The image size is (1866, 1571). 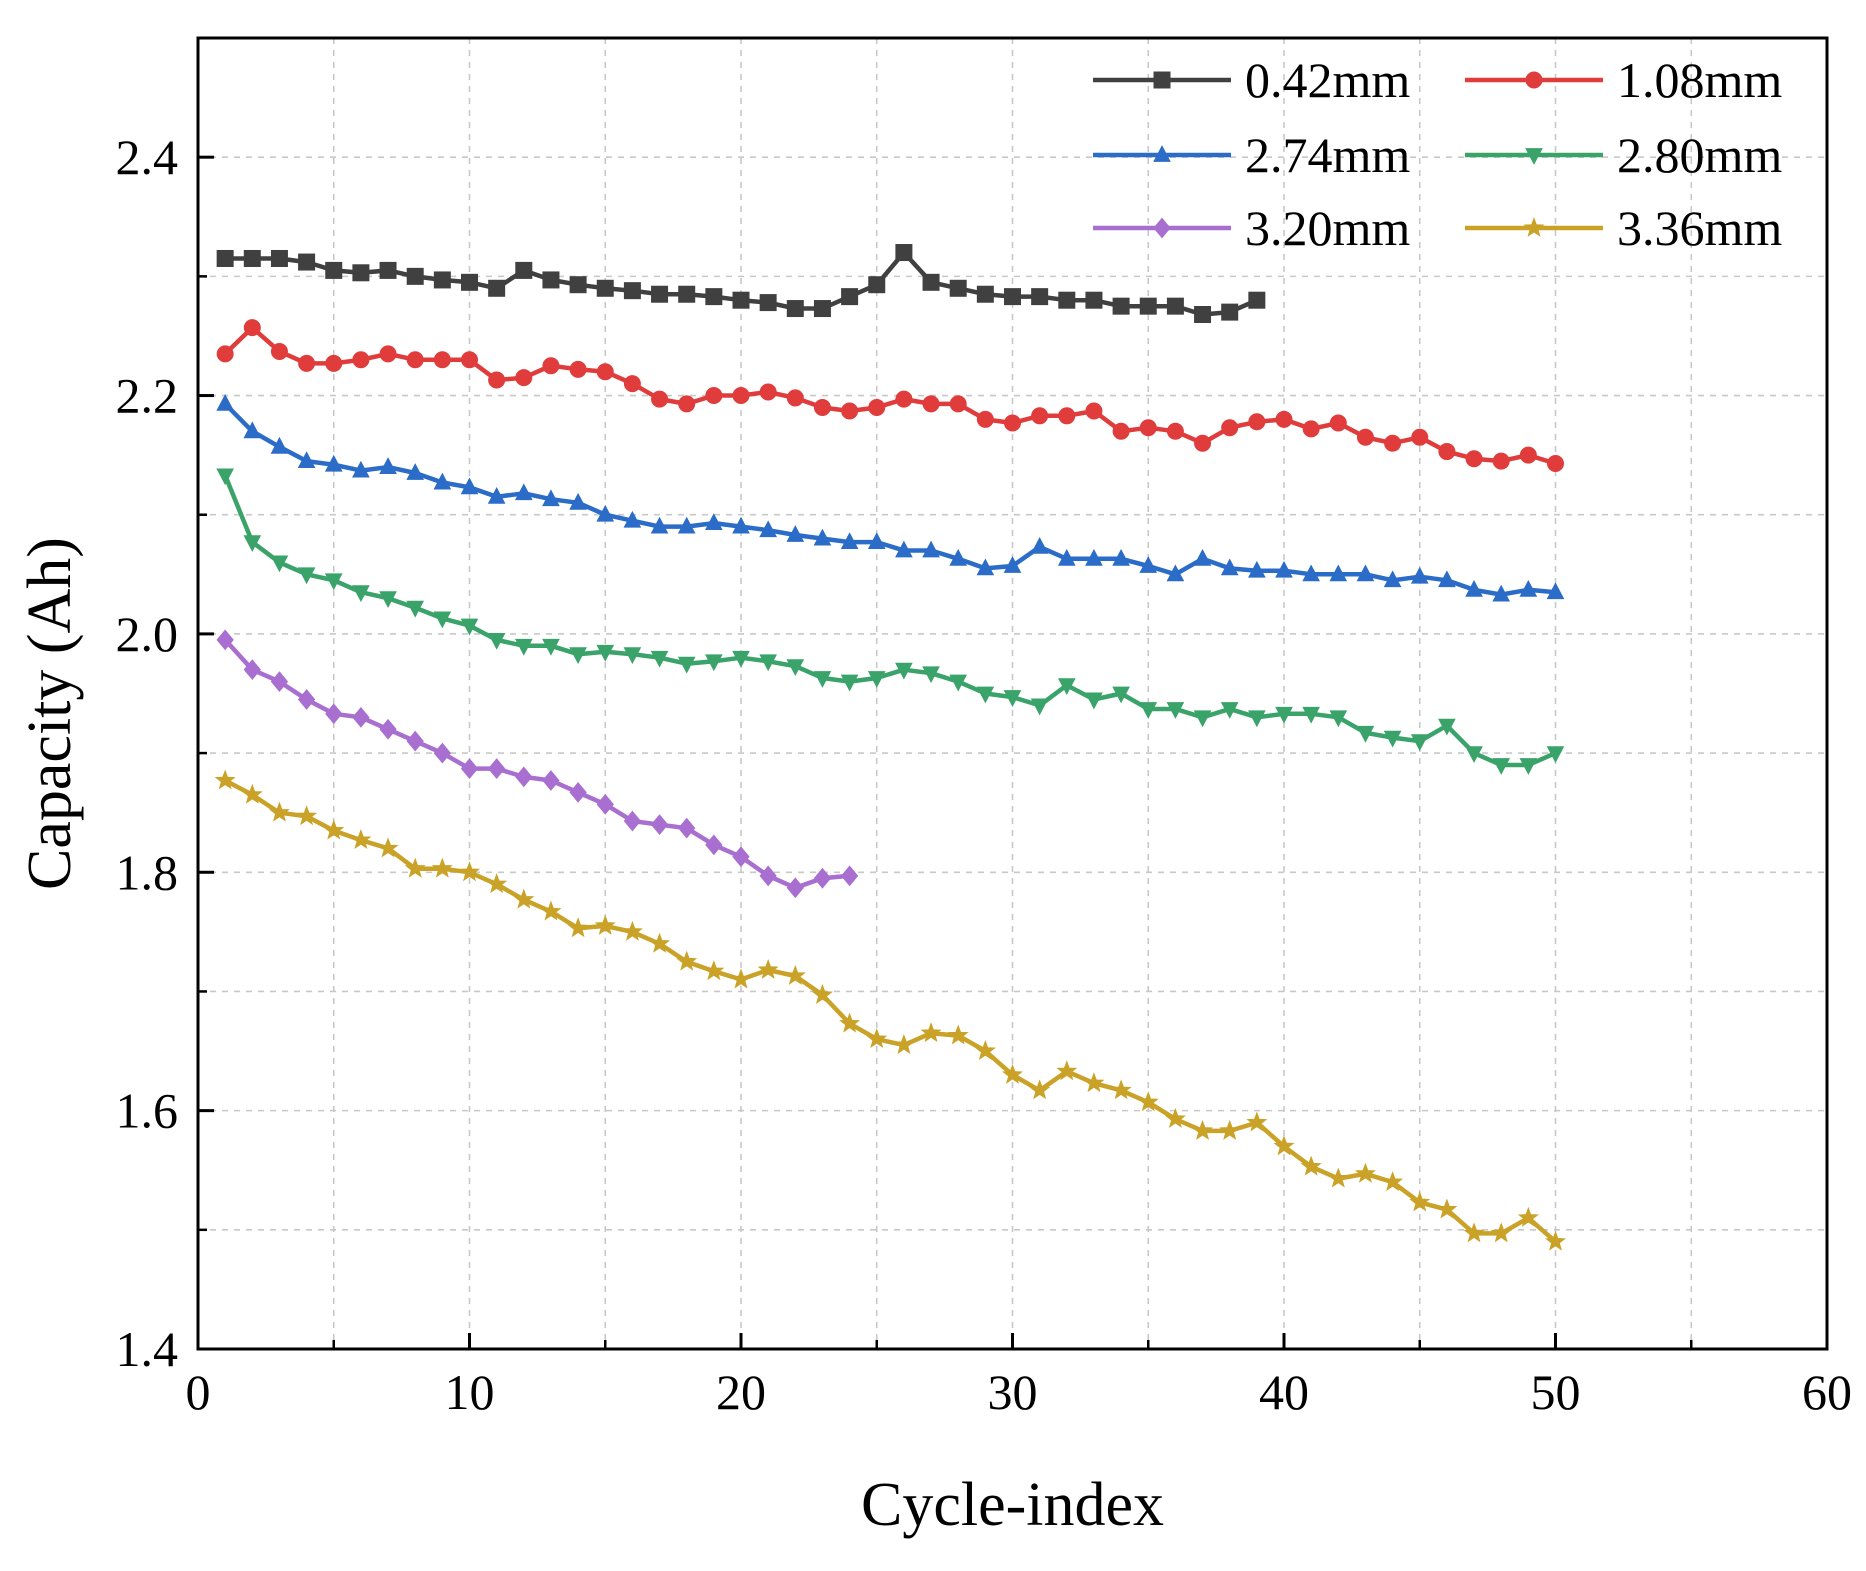 What do you see at coordinates (1699, 80) in the screenshot?
I see `legend-label: 1.08mm` at bounding box center [1699, 80].